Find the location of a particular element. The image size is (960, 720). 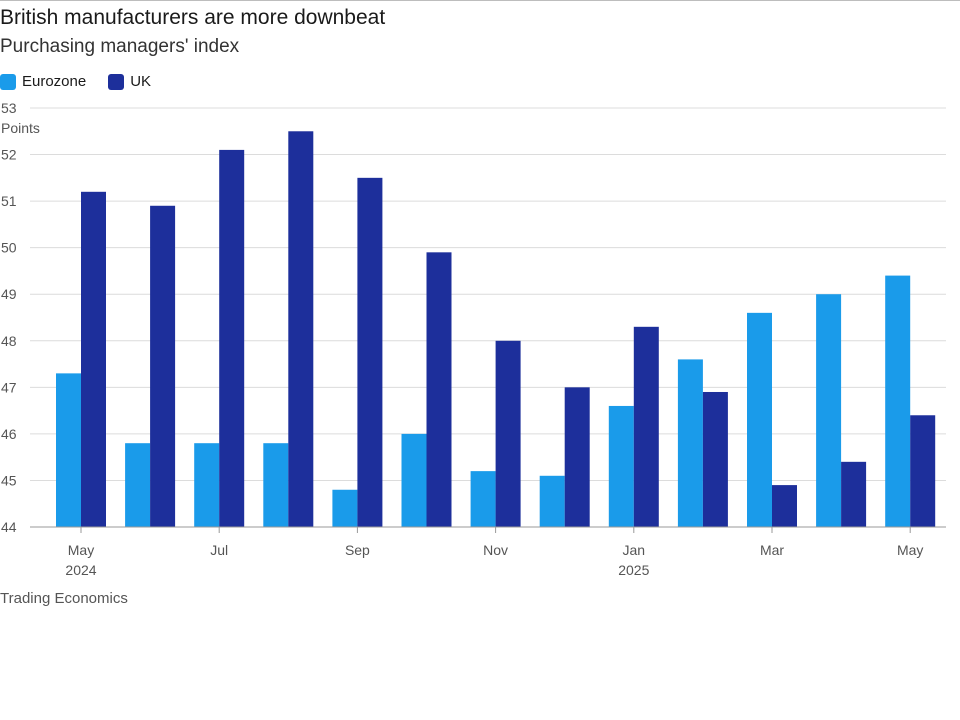

y-axis-label: Points is located at coordinates (20, 128).